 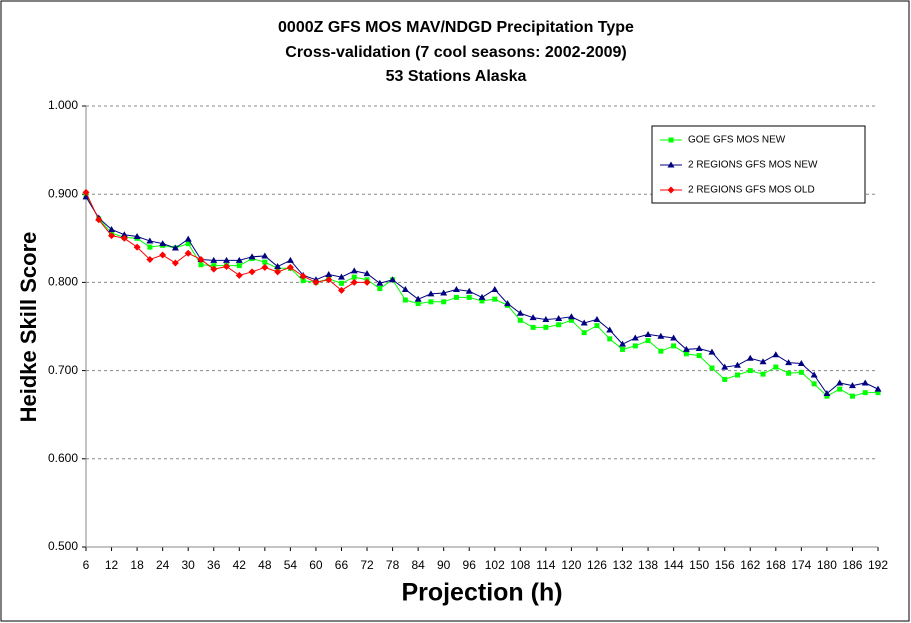 I want to click on legend-label: 2 REGIONS GFS MOS NEW, so click(x=753, y=165).